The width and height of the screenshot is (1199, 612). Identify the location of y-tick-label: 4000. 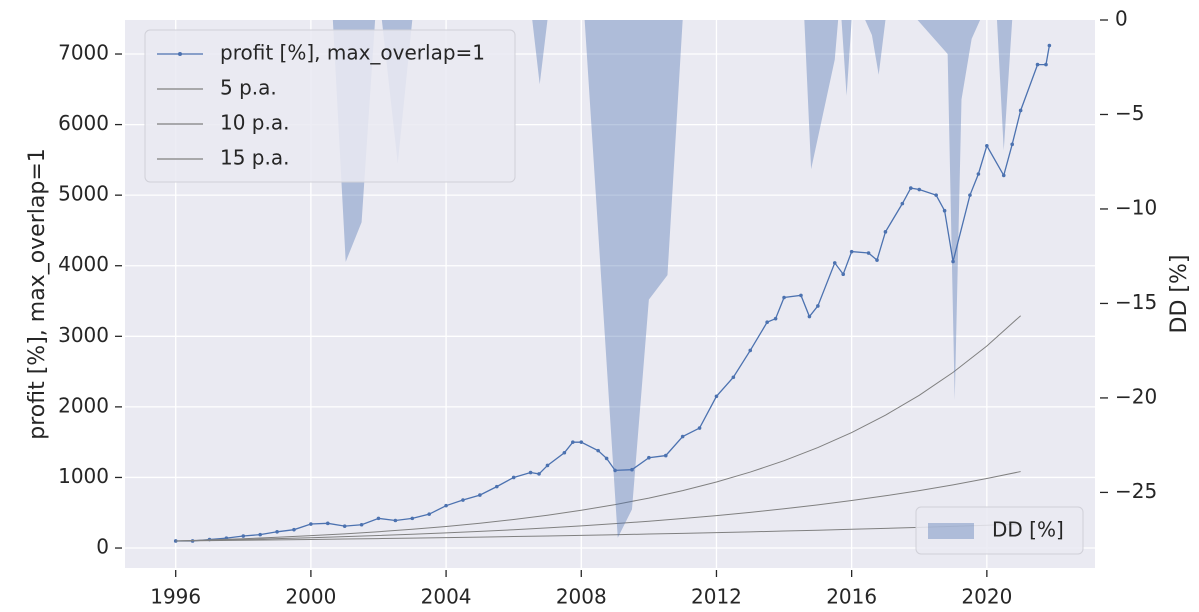
(83, 264).